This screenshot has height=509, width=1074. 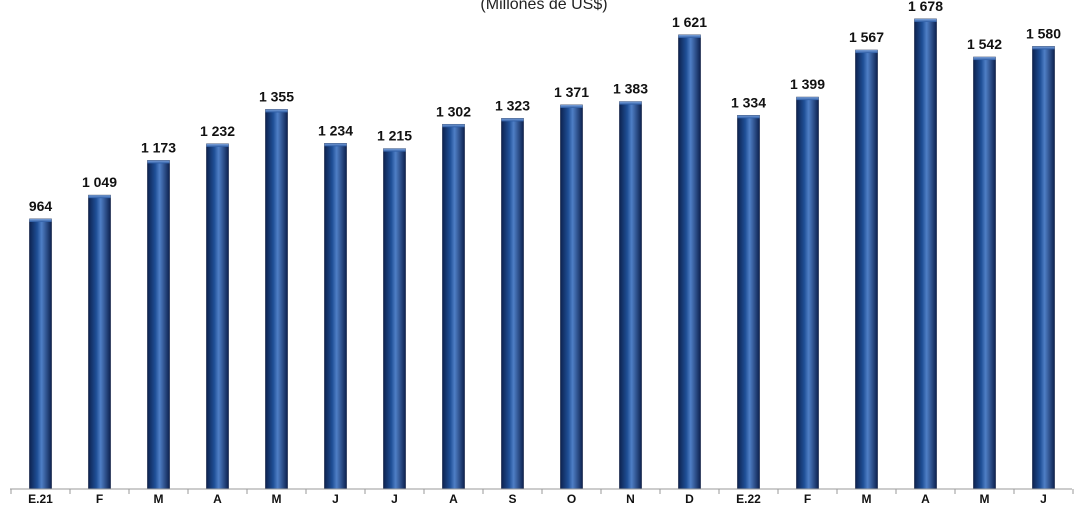 I want to click on category-label: E.22, so click(x=748, y=499).